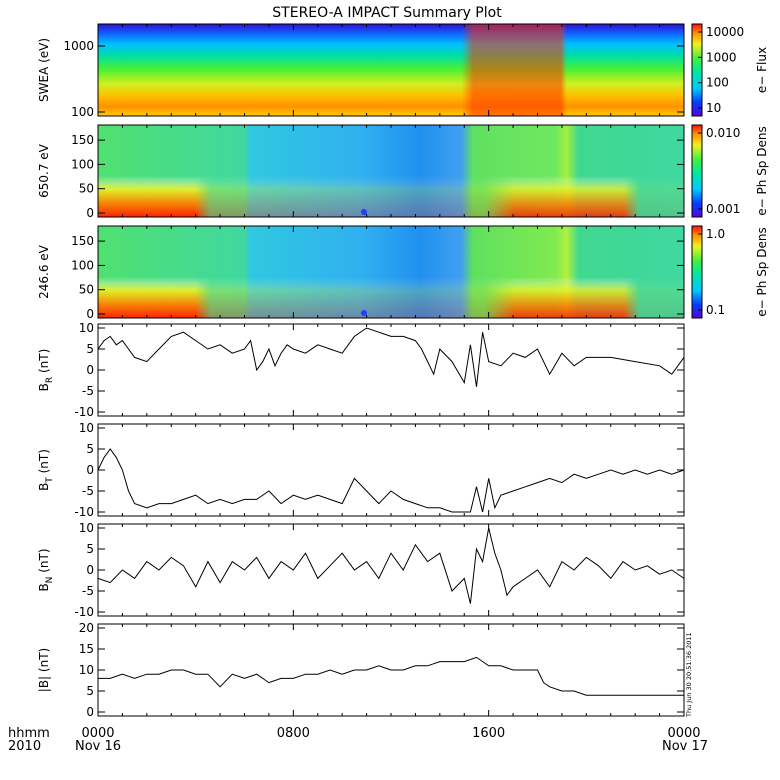  What do you see at coordinates (685, 746) in the screenshot?
I see `footer-end-date: Nov 17` at bounding box center [685, 746].